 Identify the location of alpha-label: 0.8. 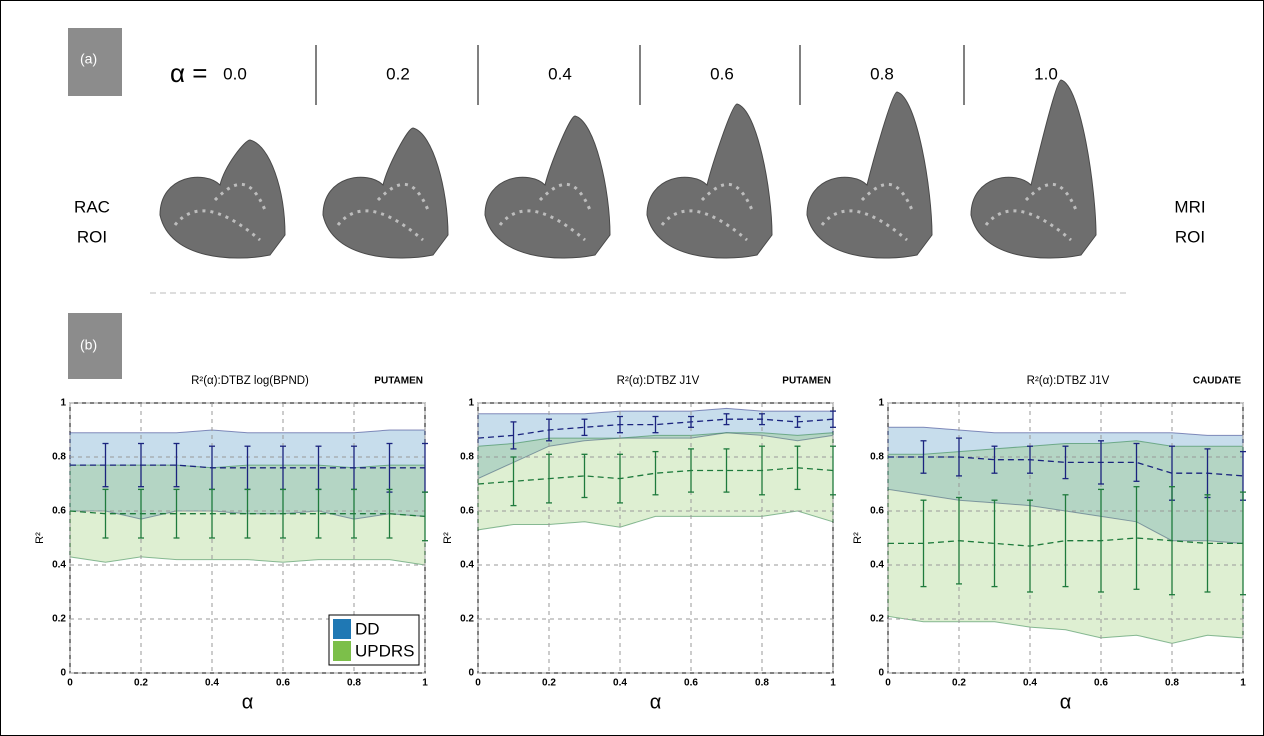
(882, 73).